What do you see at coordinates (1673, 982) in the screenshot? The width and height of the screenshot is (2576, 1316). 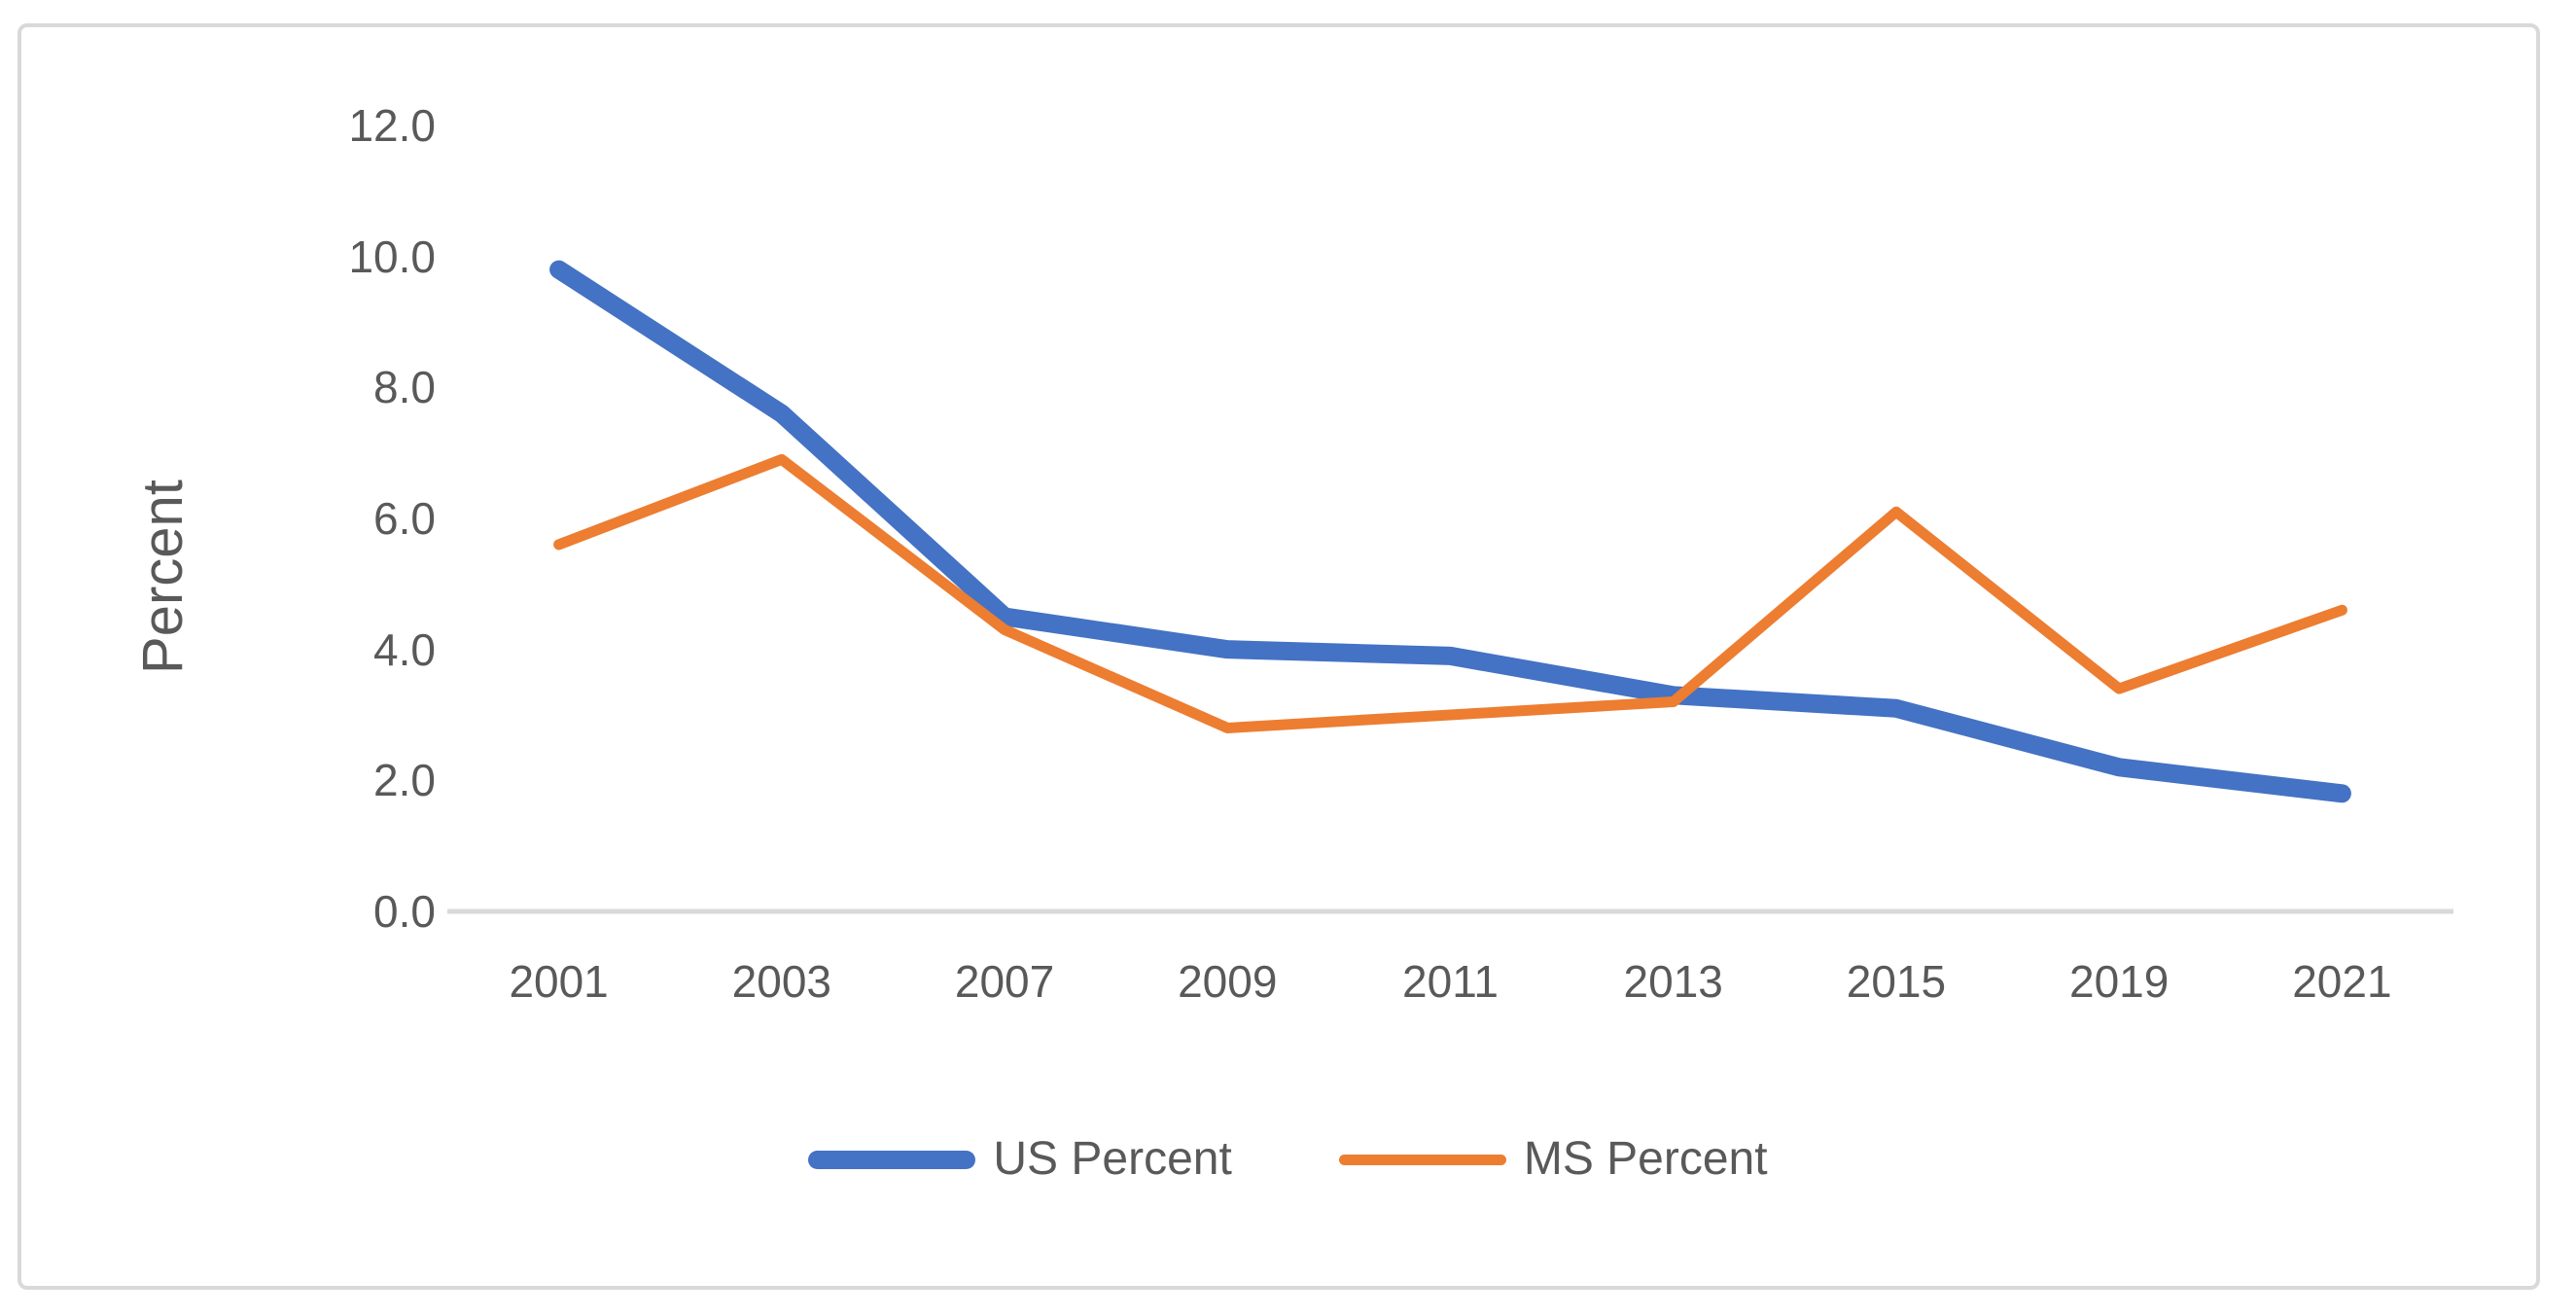 I see `x-tick-label: 2013` at bounding box center [1673, 982].